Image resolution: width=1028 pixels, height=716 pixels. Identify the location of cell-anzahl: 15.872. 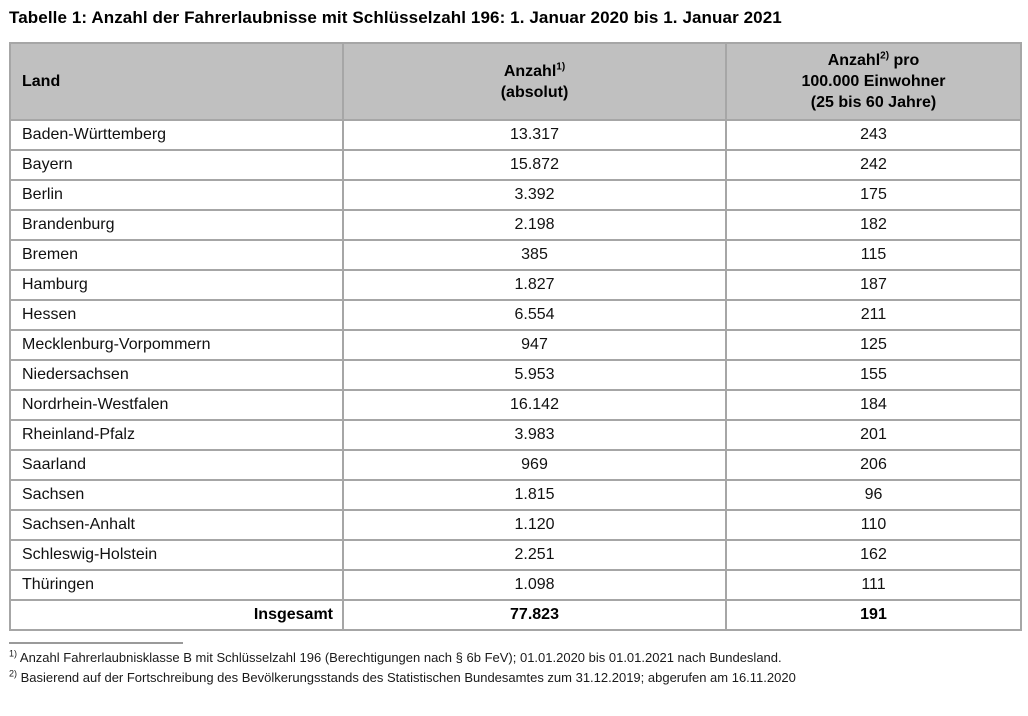
(534, 165).